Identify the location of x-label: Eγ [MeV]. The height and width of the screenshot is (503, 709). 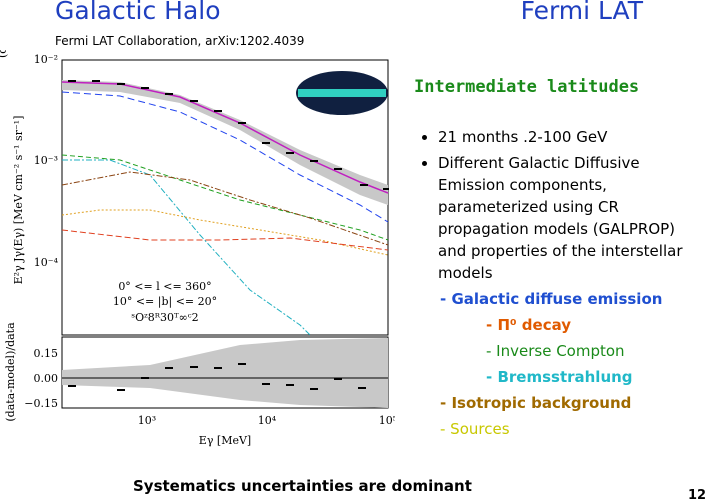
(225, 440).